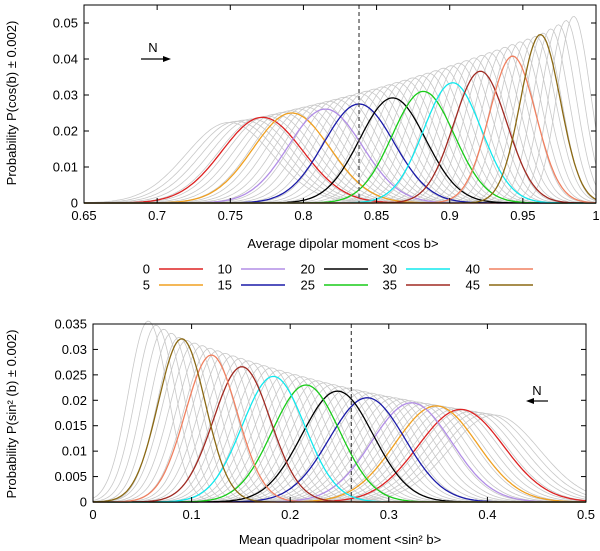 This screenshot has width=600, height=551. Describe the element at coordinates (152, 47) in the screenshot. I see `top-n-annotation: N` at that location.